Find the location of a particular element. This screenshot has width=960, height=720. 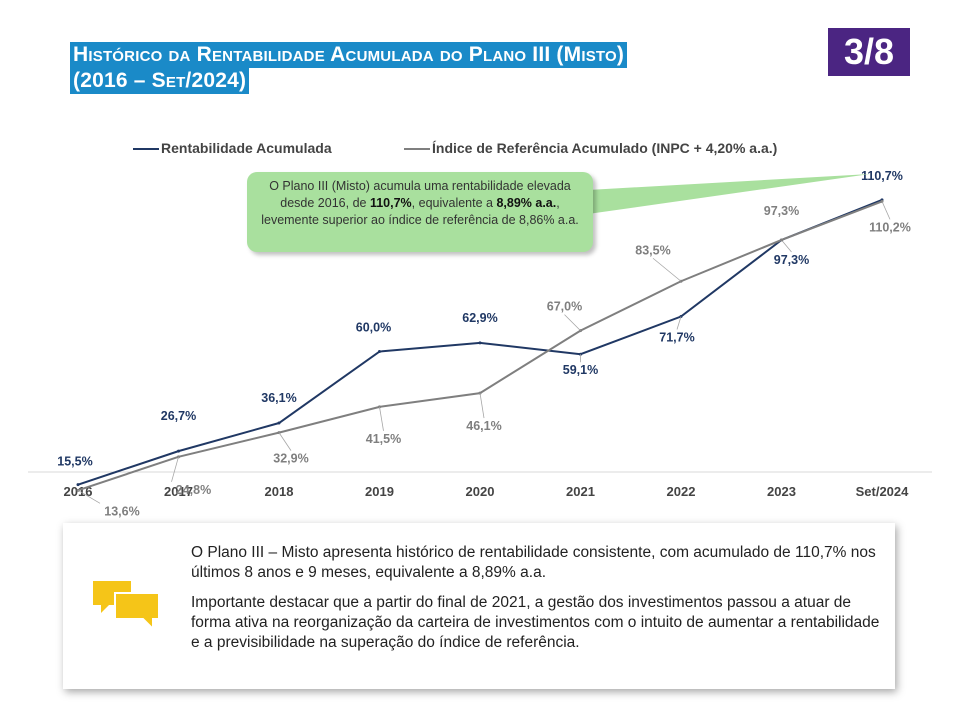

legend-item-series1: Rentabilidade Acumulada is located at coordinates (232, 148).